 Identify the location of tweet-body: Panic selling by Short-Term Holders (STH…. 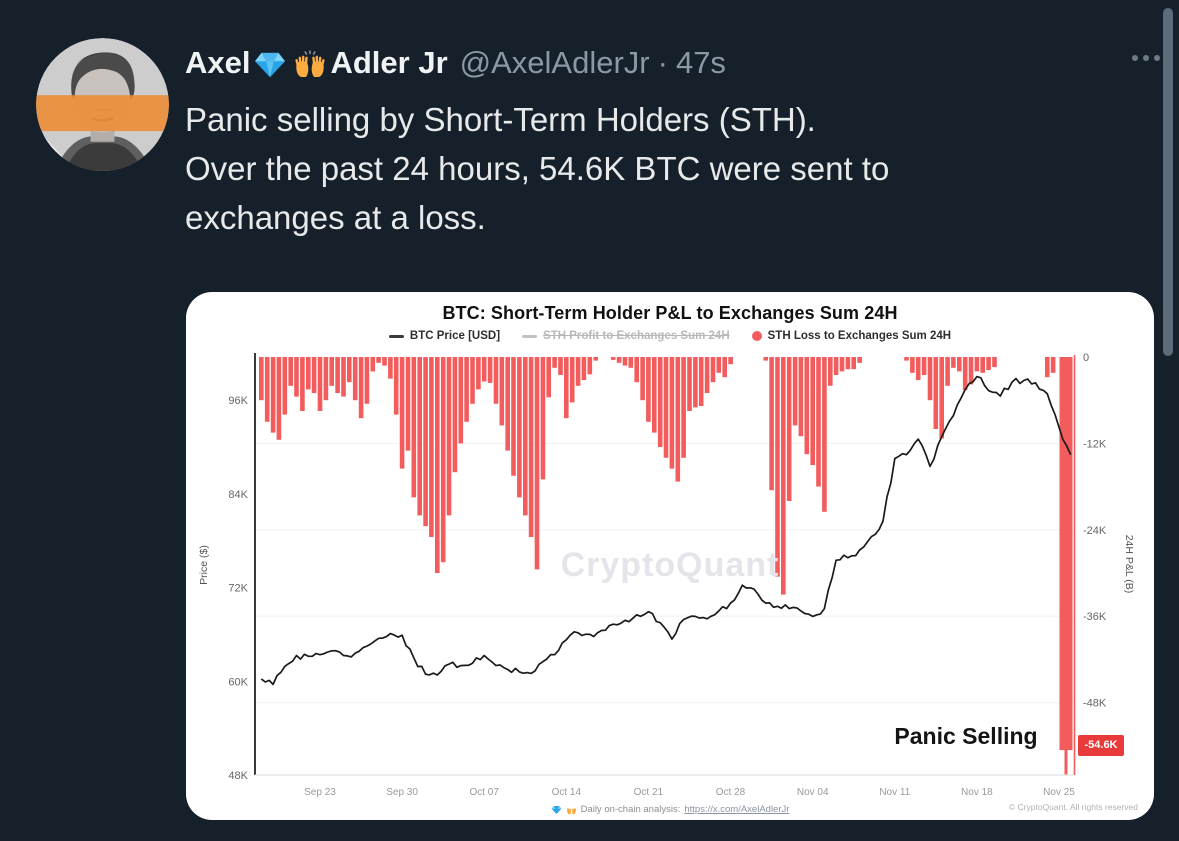
(672, 168).